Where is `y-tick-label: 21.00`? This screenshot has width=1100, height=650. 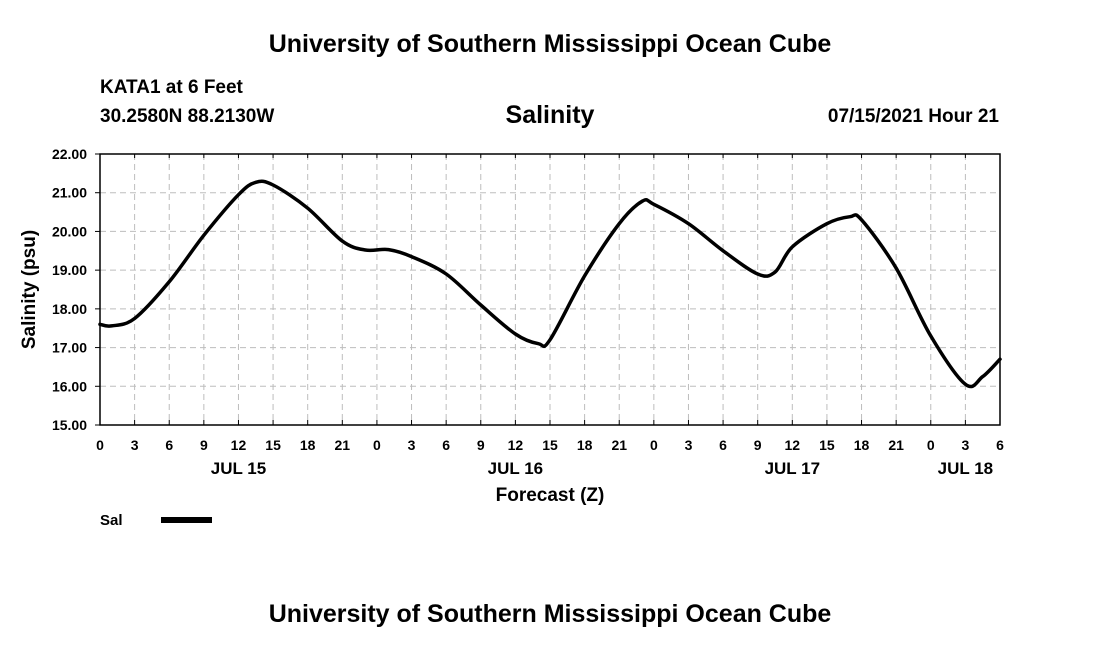
y-tick-label: 21.00 is located at coordinates (69, 193).